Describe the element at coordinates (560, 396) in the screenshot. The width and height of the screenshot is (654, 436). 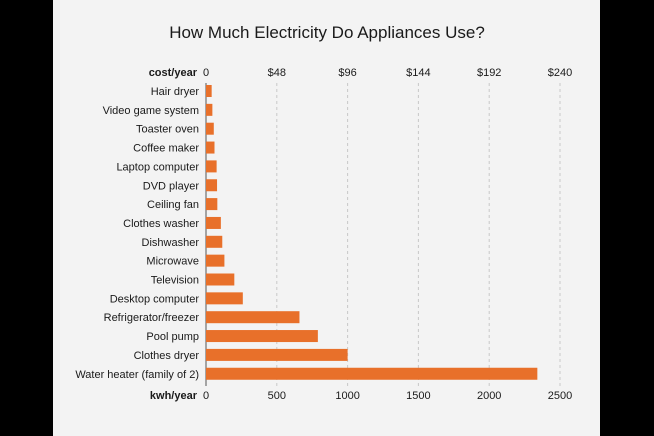
I see `bottom-tick-label: 2500` at that location.